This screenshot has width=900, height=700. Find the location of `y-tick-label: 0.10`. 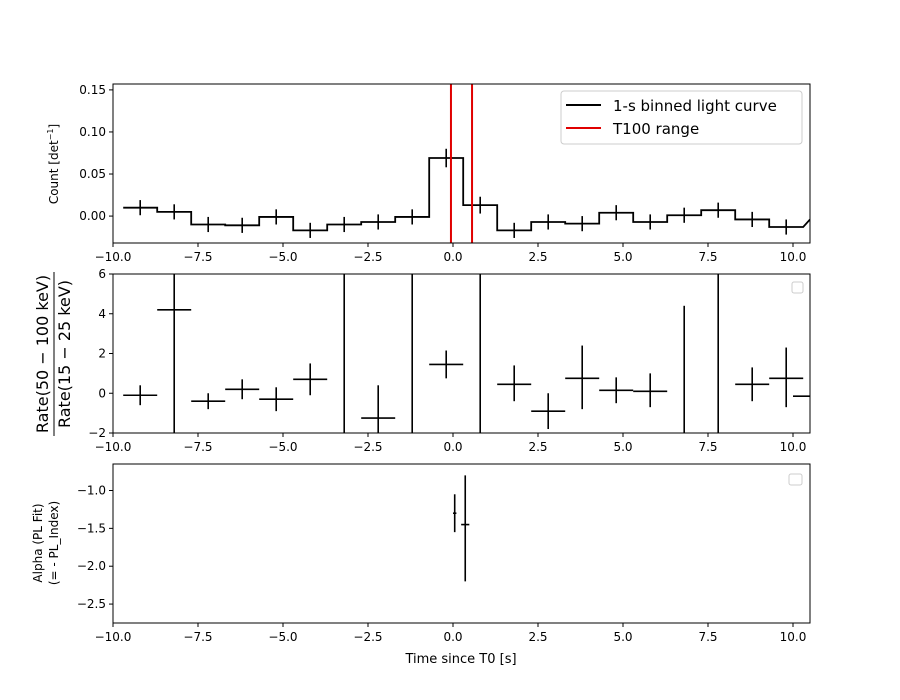

y-tick-label: 0.10 is located at coordinates (92, 132).